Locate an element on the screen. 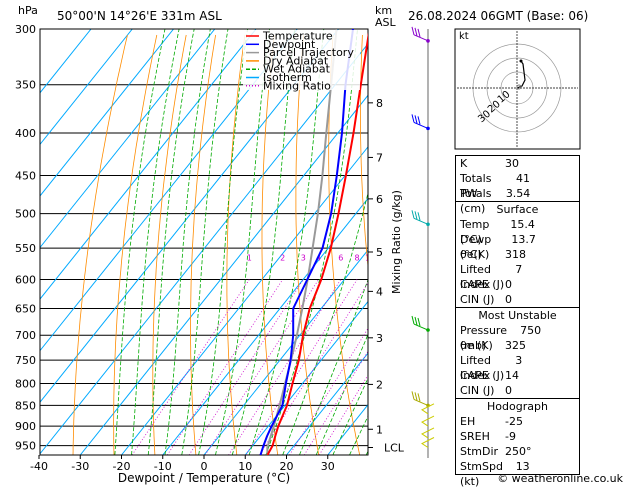  surface-header: Surface is located at coordinates (517, 209).